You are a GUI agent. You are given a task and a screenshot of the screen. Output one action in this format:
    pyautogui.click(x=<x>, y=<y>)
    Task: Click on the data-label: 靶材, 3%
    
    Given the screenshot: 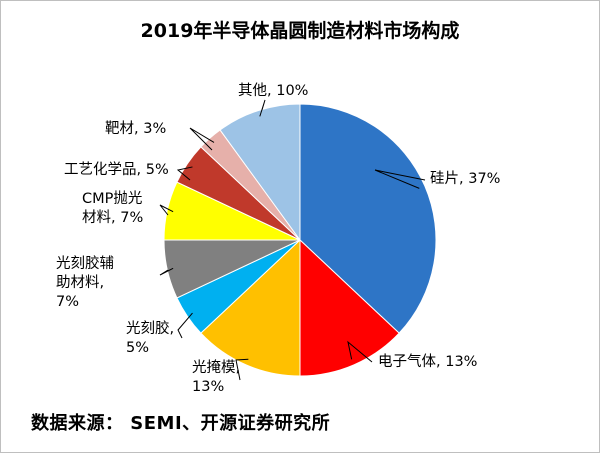 What is the action you would take?
    pyautogui.click(x=135, y=128)
    